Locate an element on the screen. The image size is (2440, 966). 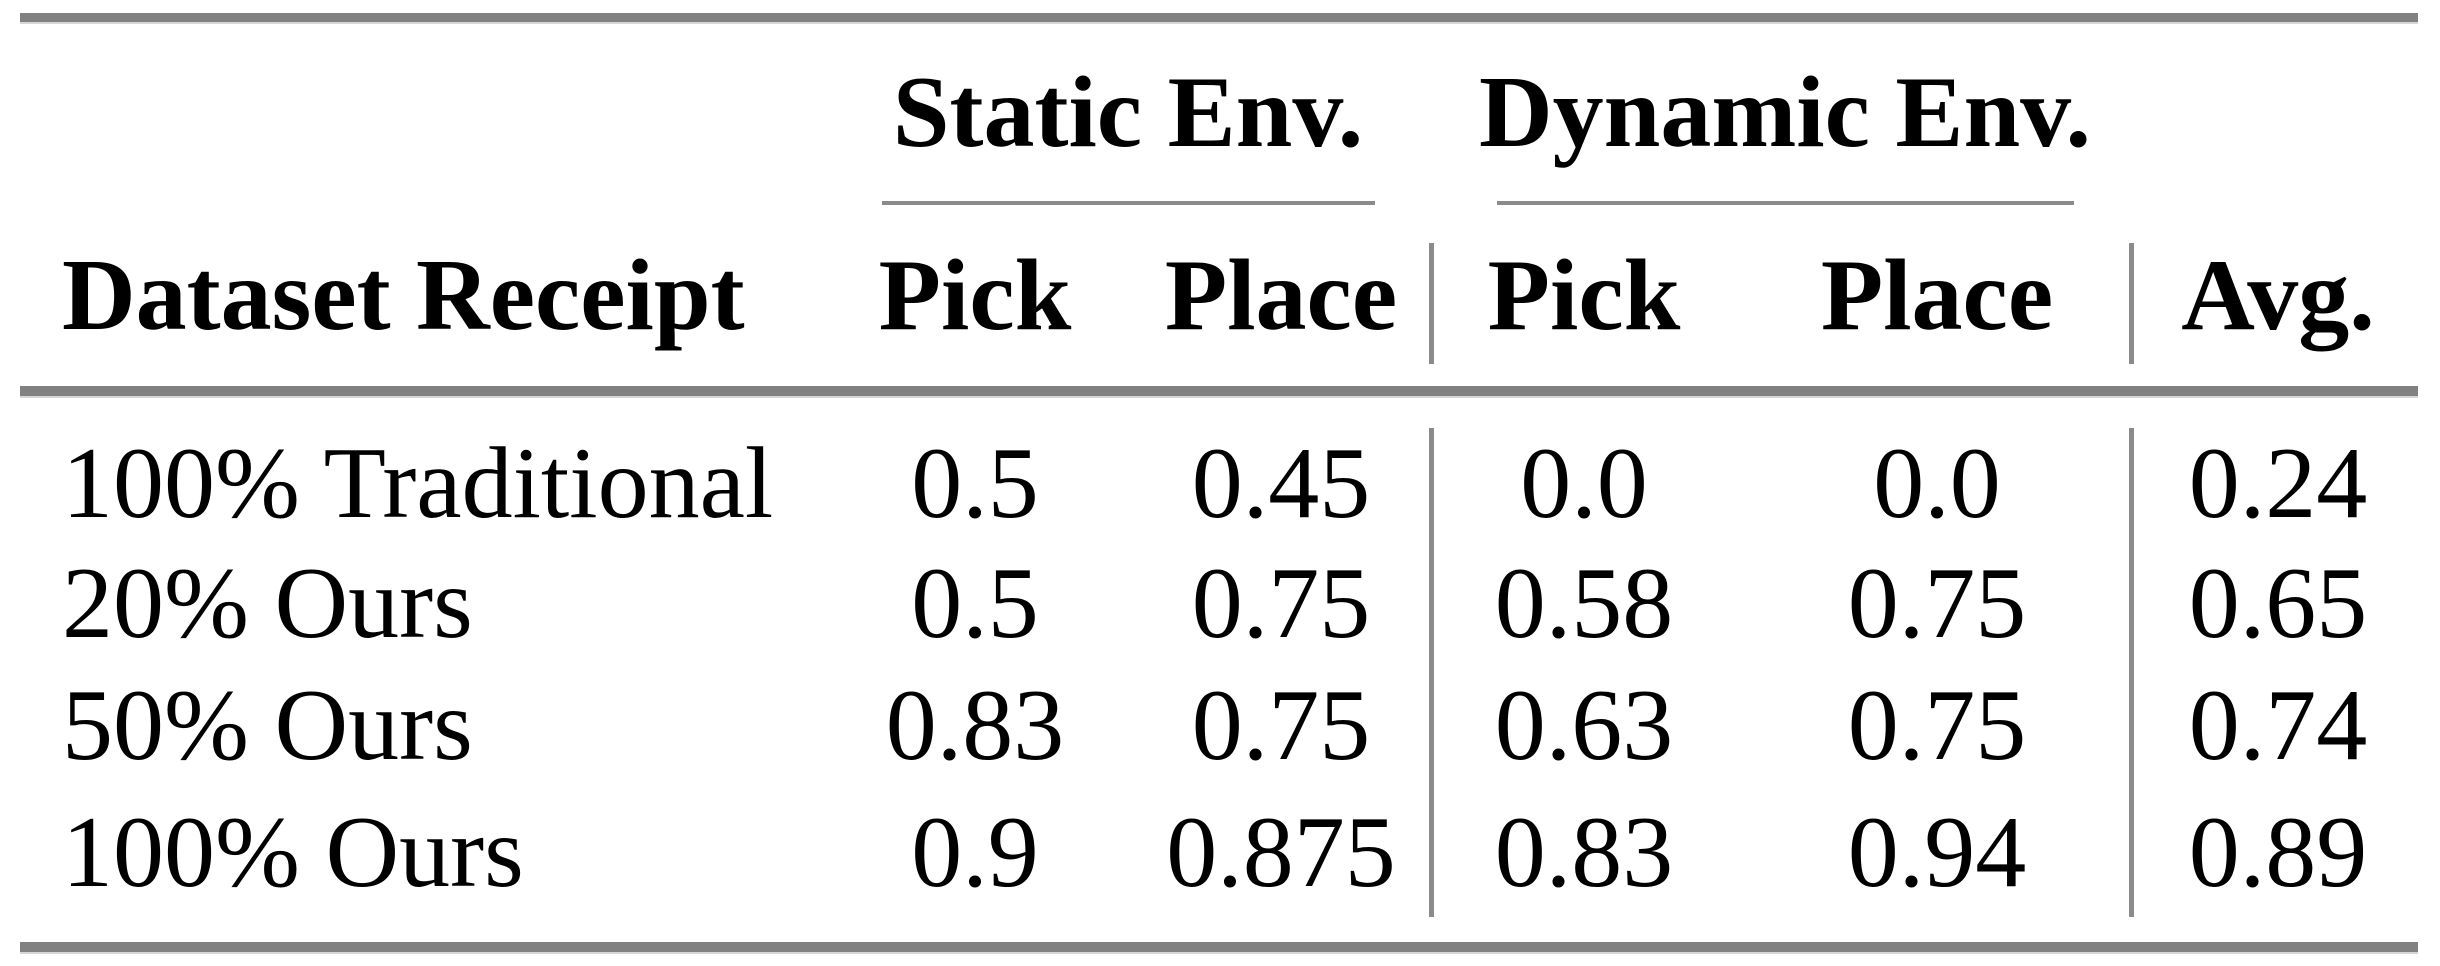
cell-avg: 0.89 is located at coordinates (2278, 852).